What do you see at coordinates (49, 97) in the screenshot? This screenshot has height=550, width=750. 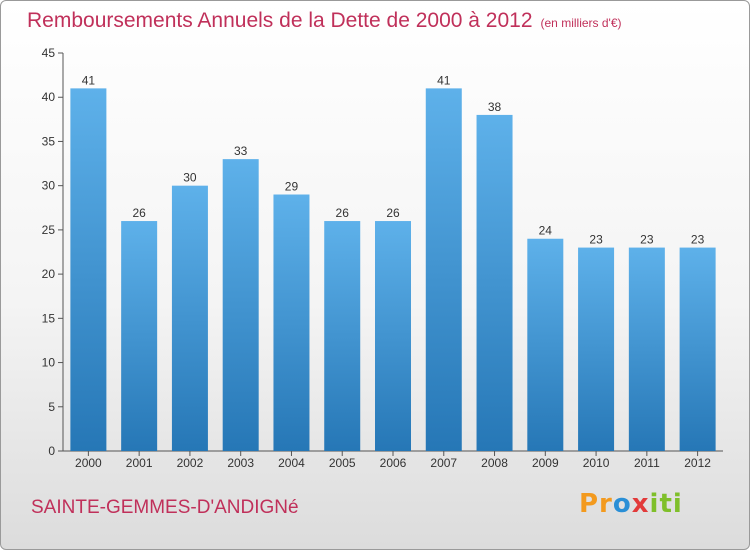 I see `y-tick-label: 40` at bounding box center [49, 97].